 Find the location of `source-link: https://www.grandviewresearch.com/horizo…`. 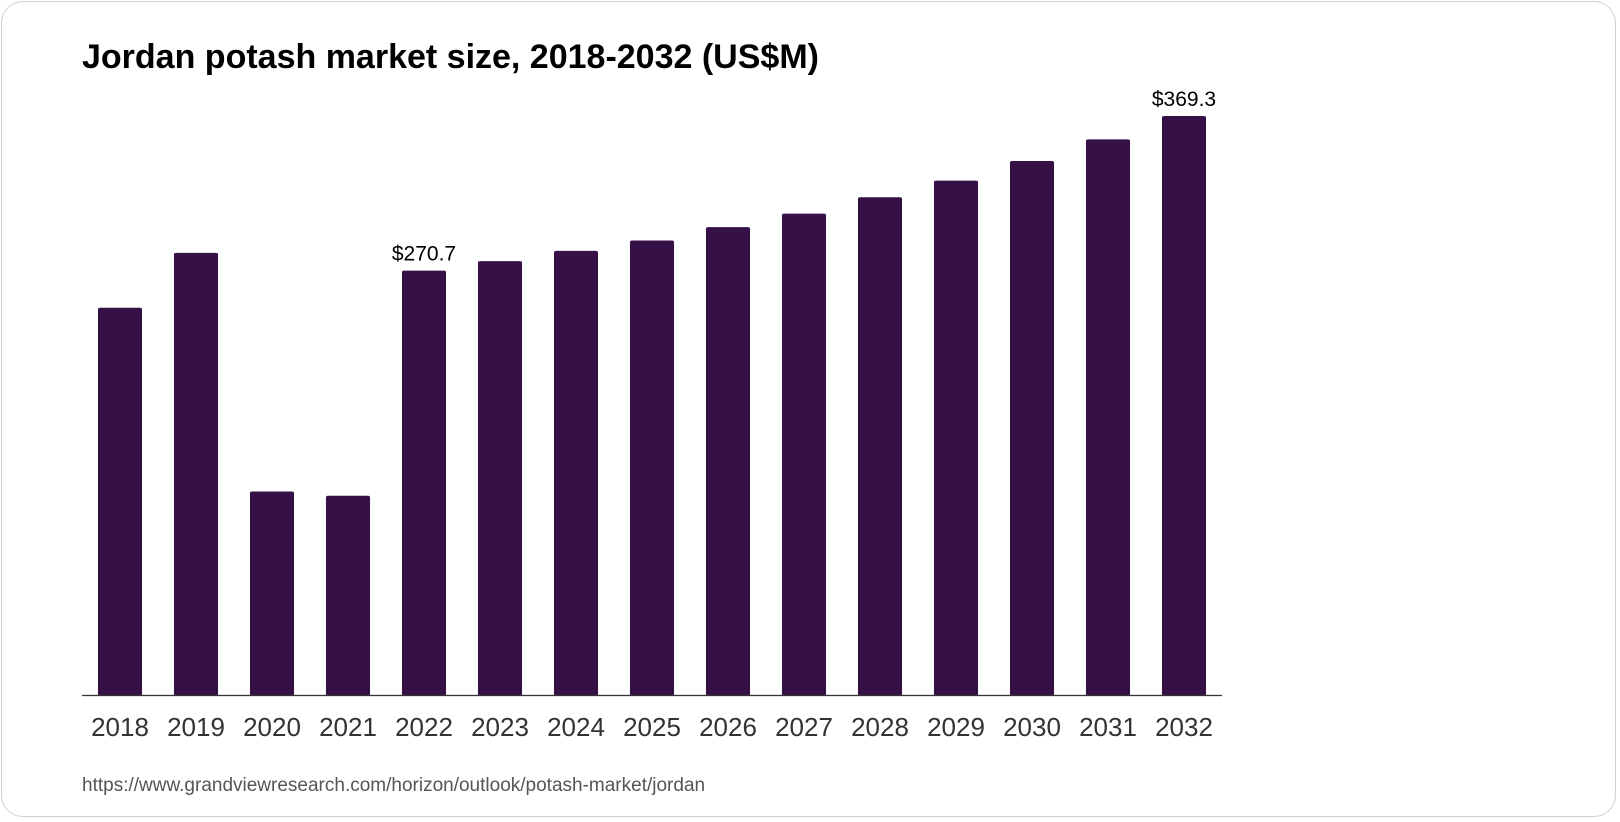

source-link: https://www.grandviewresearch.com/horizo… is located at coordinates (394, 785).